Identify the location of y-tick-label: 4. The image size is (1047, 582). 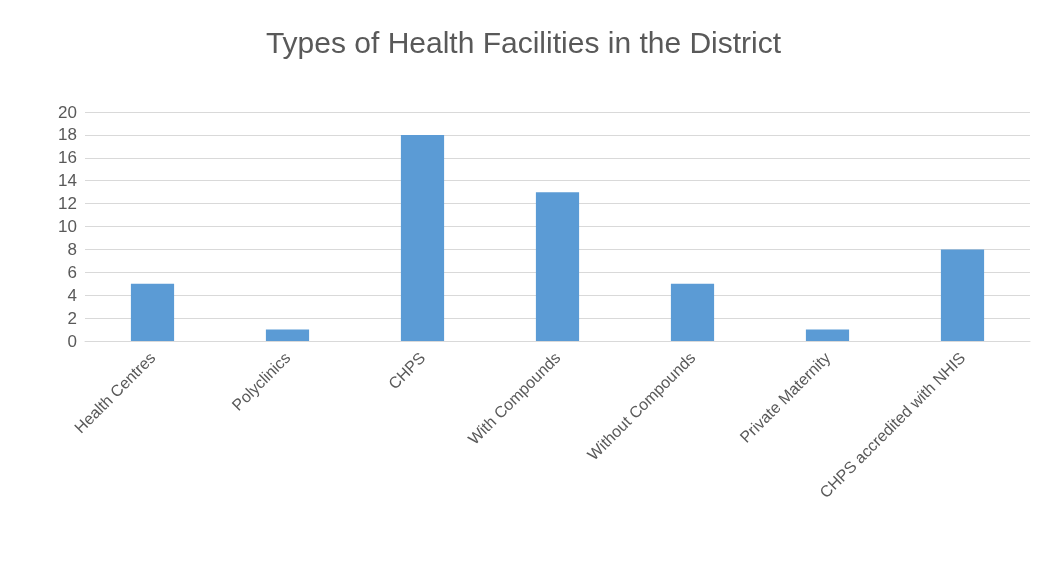
(72, 295).